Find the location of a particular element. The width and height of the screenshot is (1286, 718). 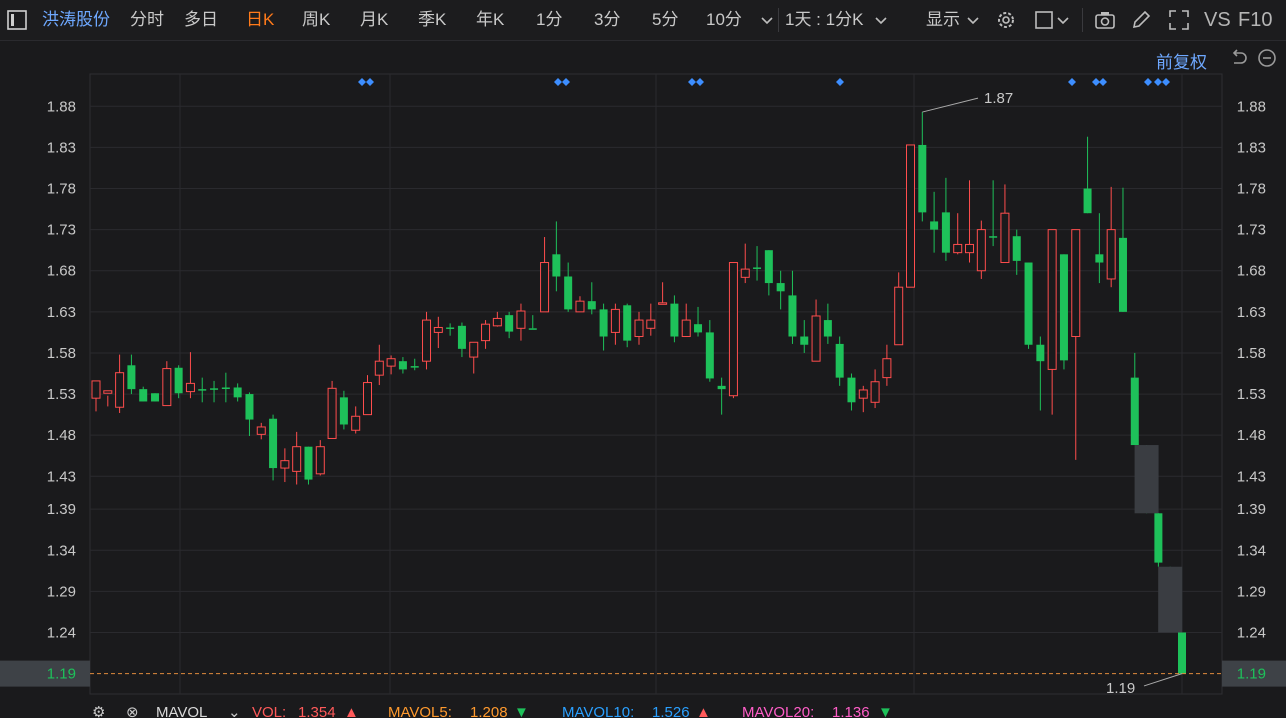

tab-1min: 1分 is located at coordinates (549, 19).